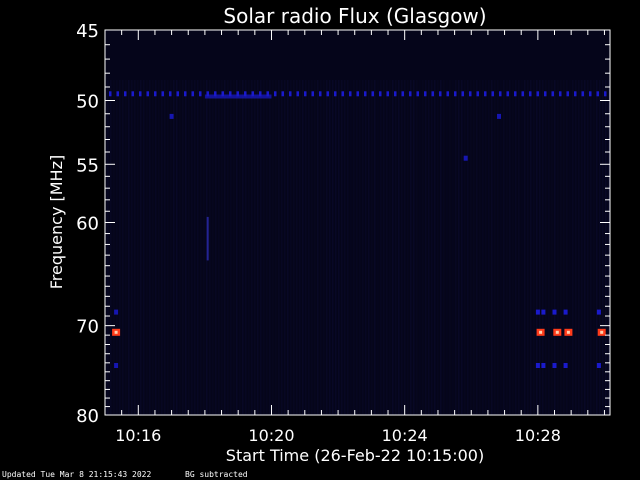 The width and height of the screenshot is (640, 480). Describe the element at coordinates (87, 416) in the screenshot. I see `y-tick-label: 80` at that location.